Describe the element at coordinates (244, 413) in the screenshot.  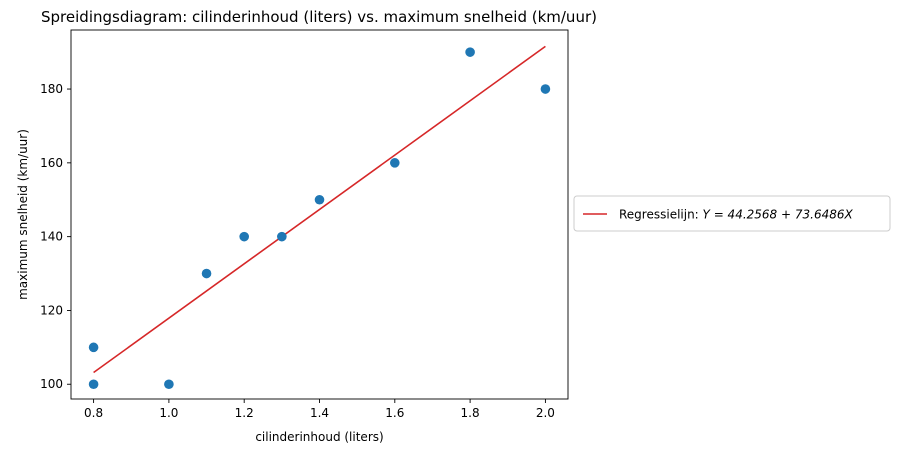
I see `x-tick-label: 1.2` at that location.